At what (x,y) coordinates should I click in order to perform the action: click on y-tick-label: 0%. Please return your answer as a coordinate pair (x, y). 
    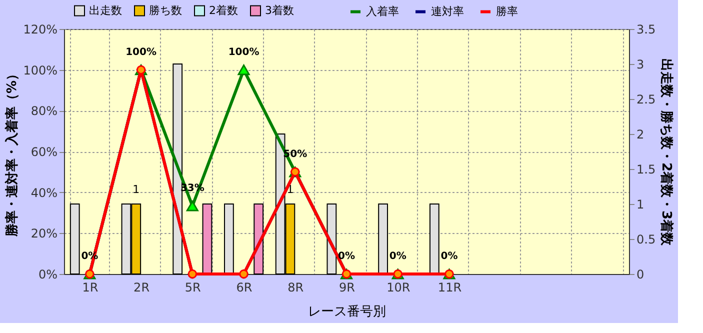
    Looking at the image, I should click on (48, 275).